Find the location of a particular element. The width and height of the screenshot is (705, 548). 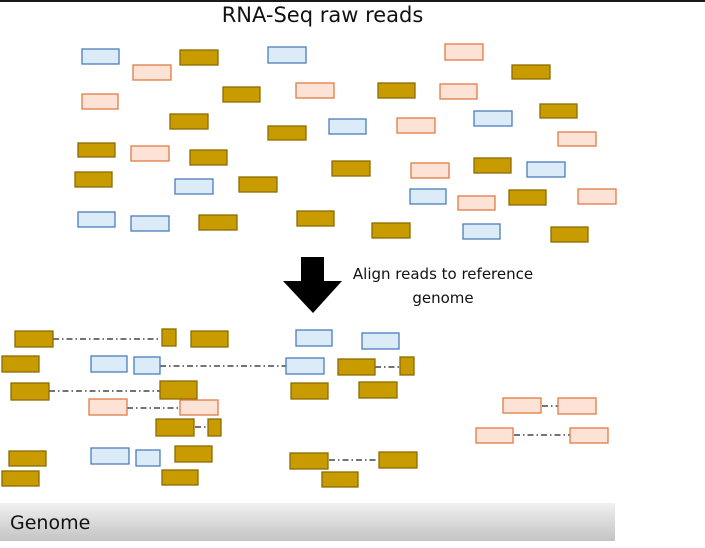

down-arrow-icon is located at coordinates (312, 285).